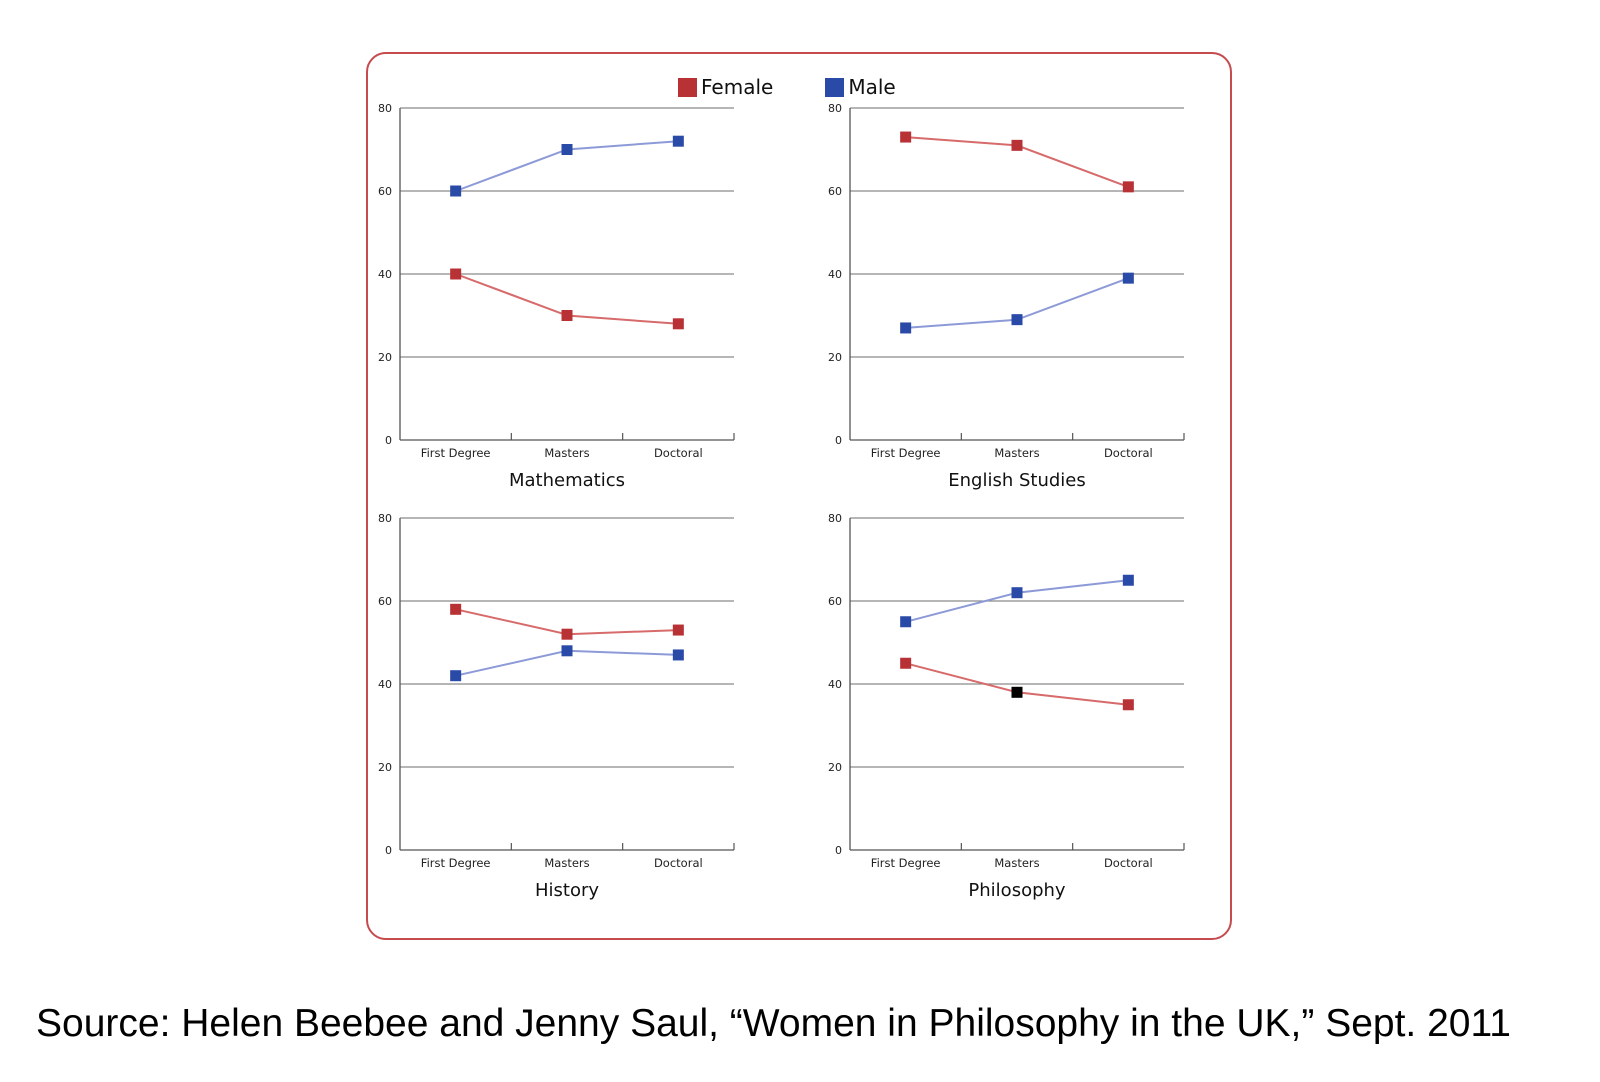 This screenshot has height=1082, width=1600. I want to click on legend-label-female: Female, so click(737, 87).